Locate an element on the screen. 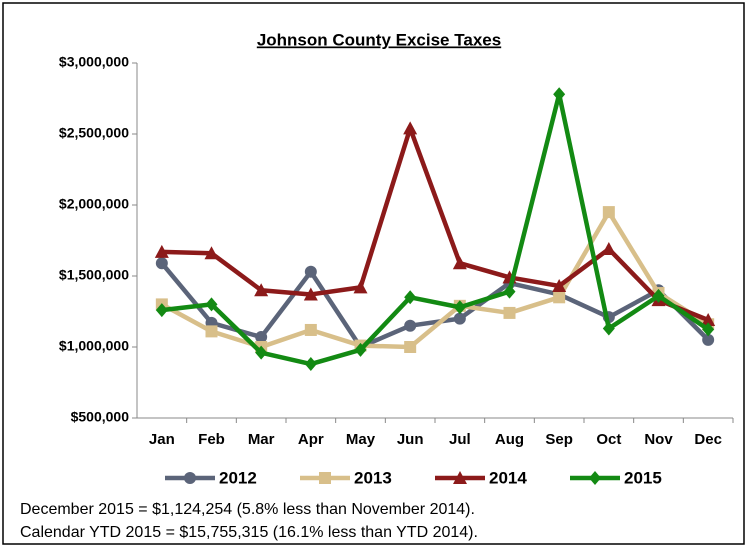 Image resolution: width=748 pixels, height=547 pixels. x-tick-label: Jun is located at coordinates (410, 439).